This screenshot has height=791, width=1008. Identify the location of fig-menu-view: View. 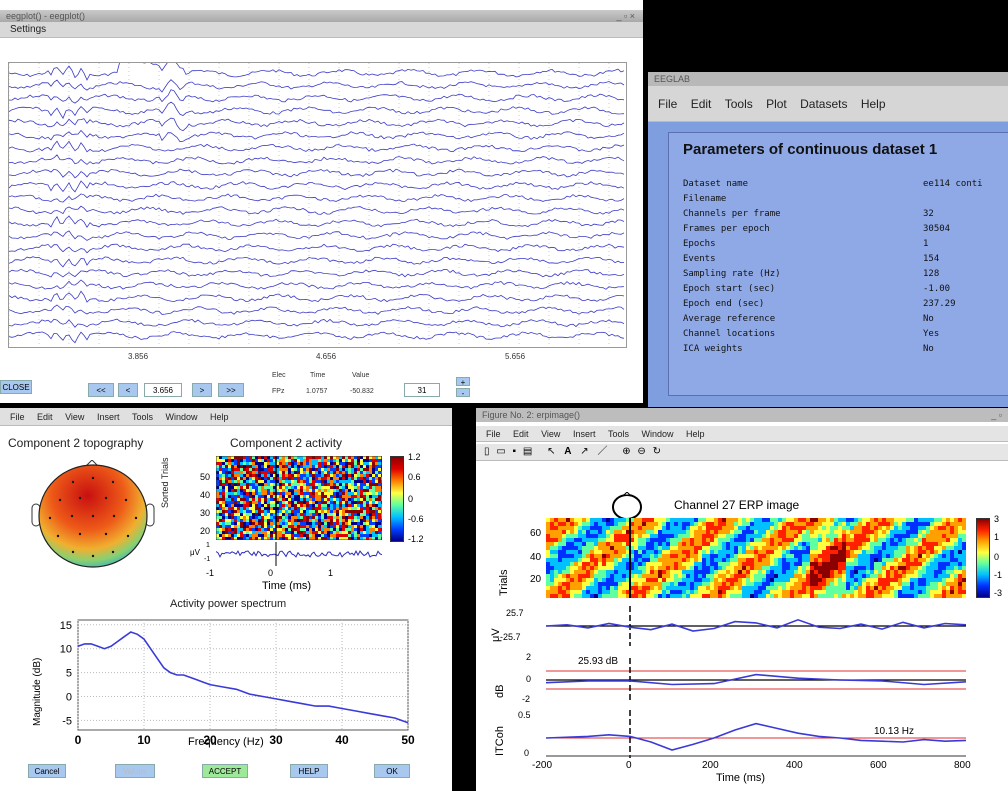
(551, 434).